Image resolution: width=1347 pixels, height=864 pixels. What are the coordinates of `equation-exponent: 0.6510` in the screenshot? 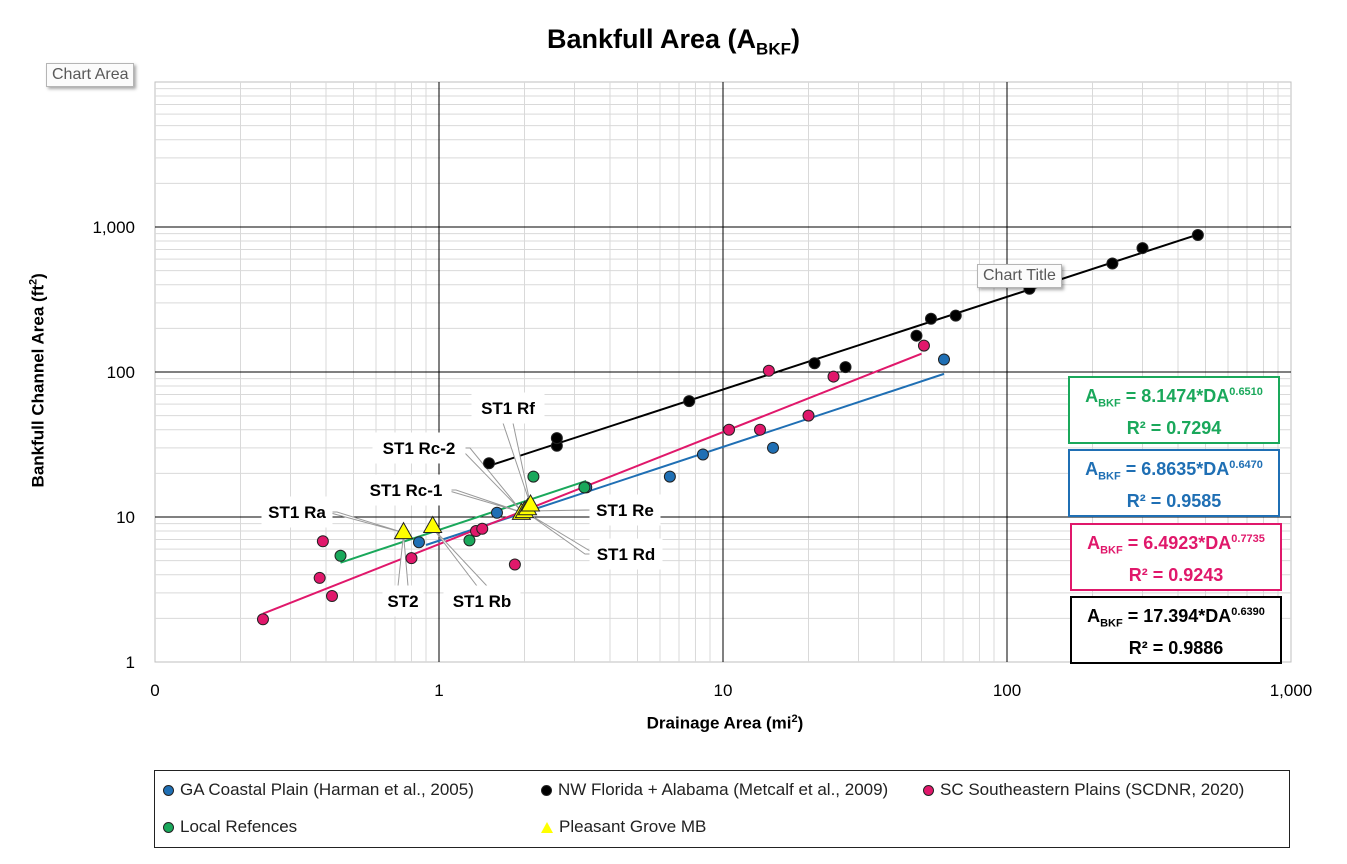 It's located at (1246, 392).